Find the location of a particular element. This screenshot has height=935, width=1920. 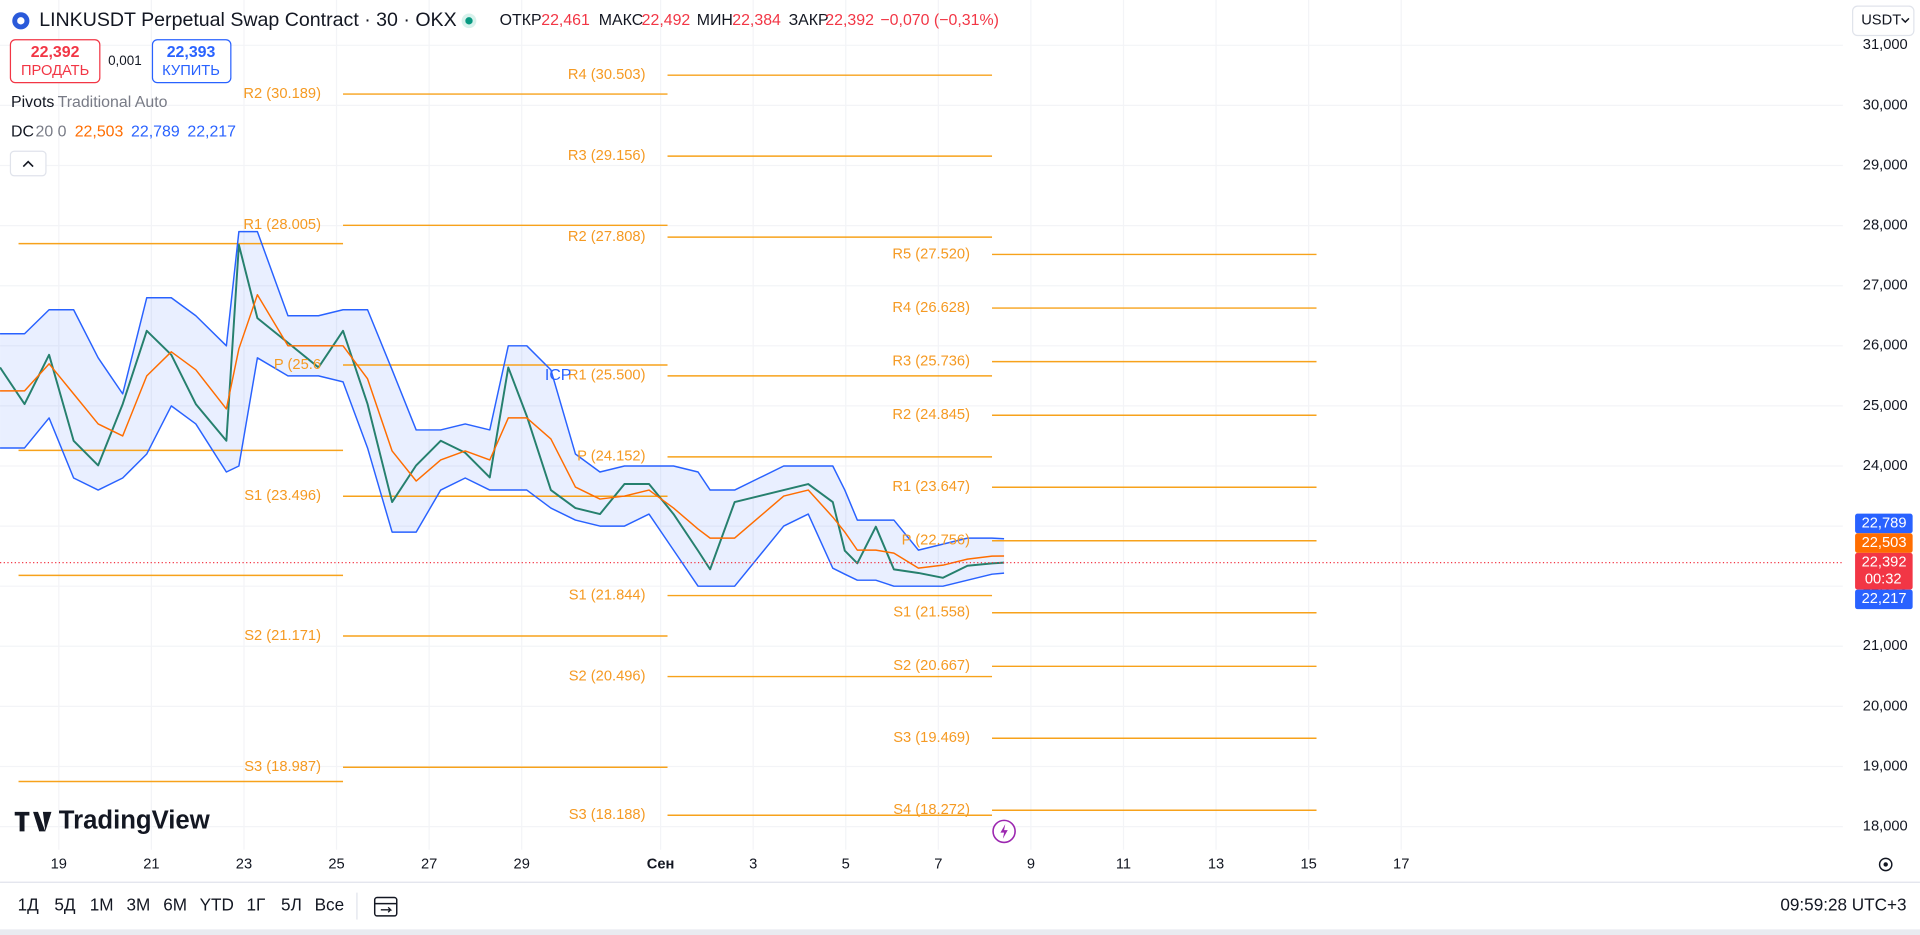

range-button: 3М is located at coordinates (138, 905).